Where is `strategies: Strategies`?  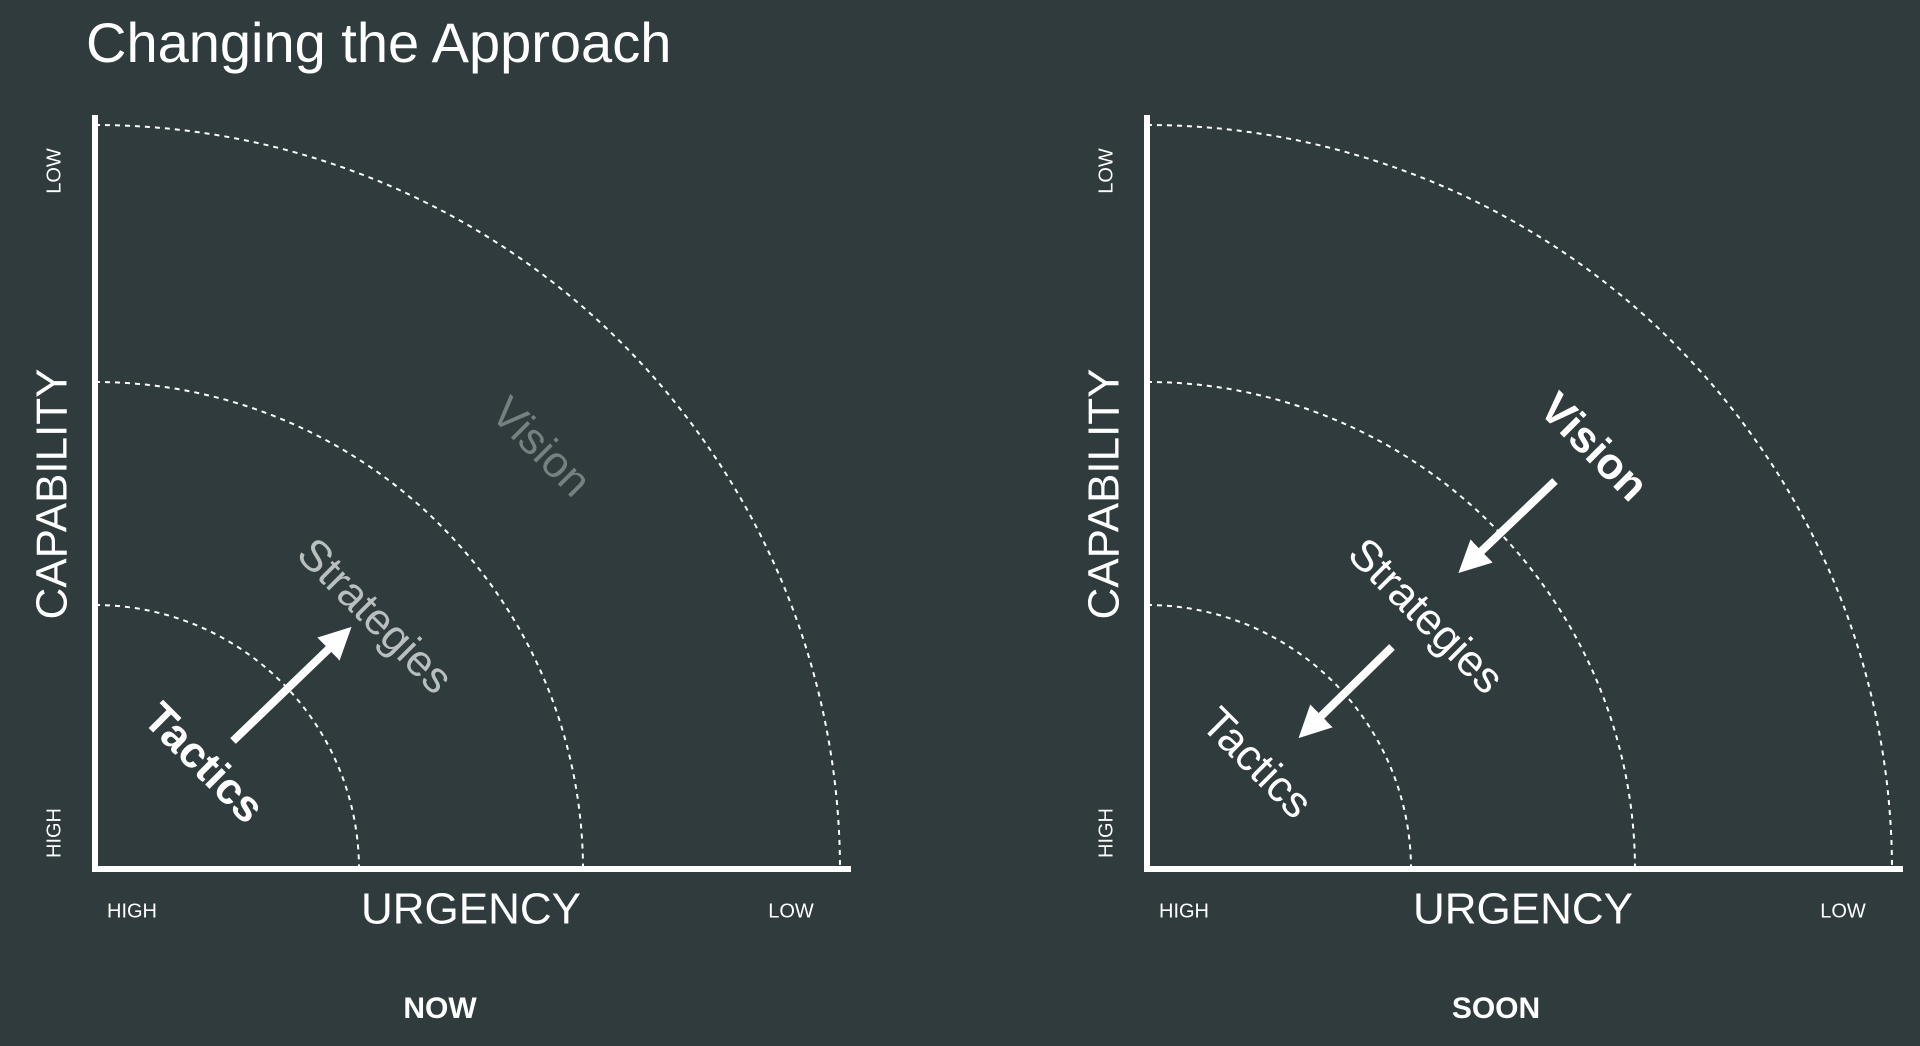
strategies: Strategies is located at coordinates (375, 616).